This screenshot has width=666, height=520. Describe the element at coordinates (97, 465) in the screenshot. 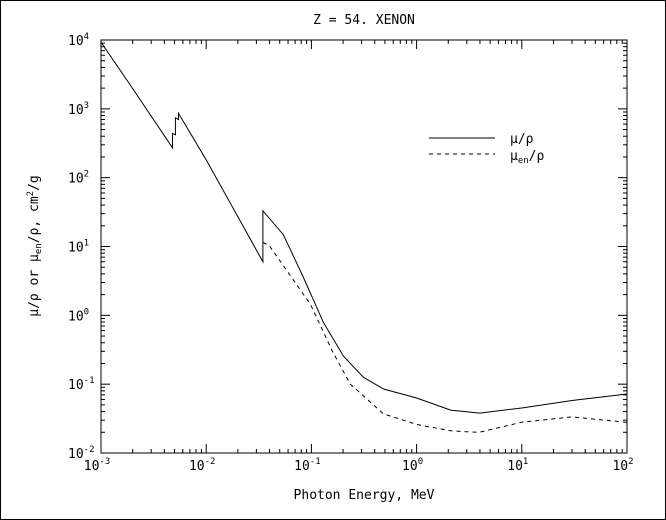

I see `x-tick-label: 10⁻³` at that location.